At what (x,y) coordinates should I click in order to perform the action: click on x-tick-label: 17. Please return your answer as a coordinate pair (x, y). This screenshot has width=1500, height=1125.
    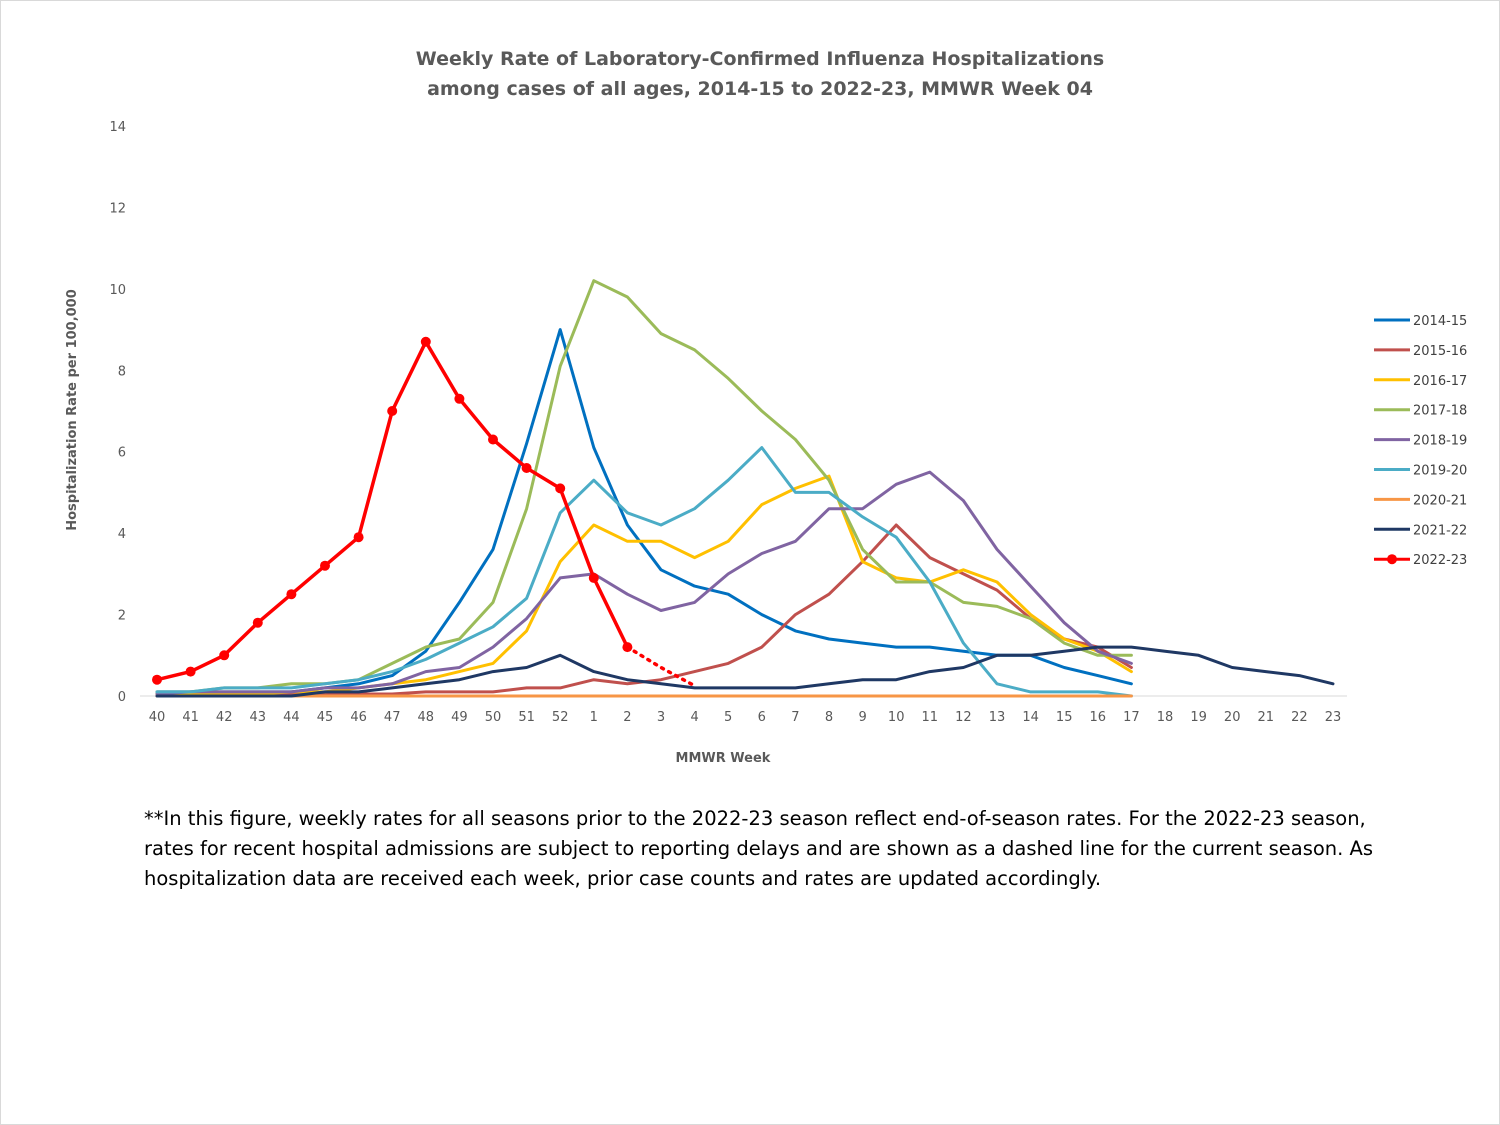
    Looking at the image, I should click on (1131, 717).